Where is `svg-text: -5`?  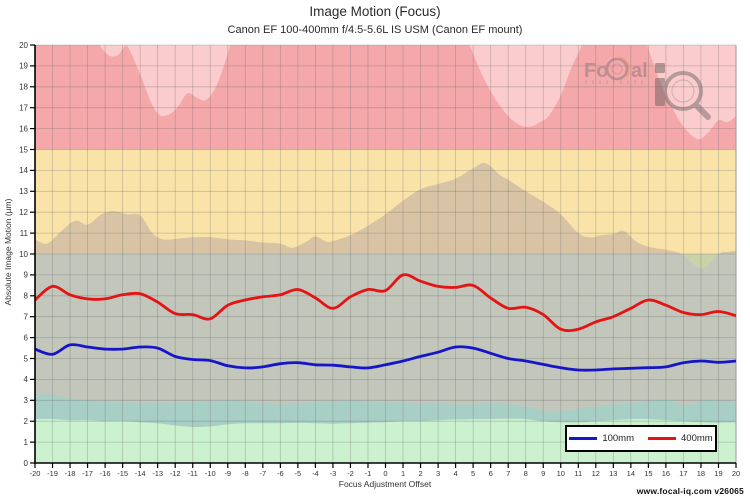 svg-text: -5 is located at coordinates (298, 473).